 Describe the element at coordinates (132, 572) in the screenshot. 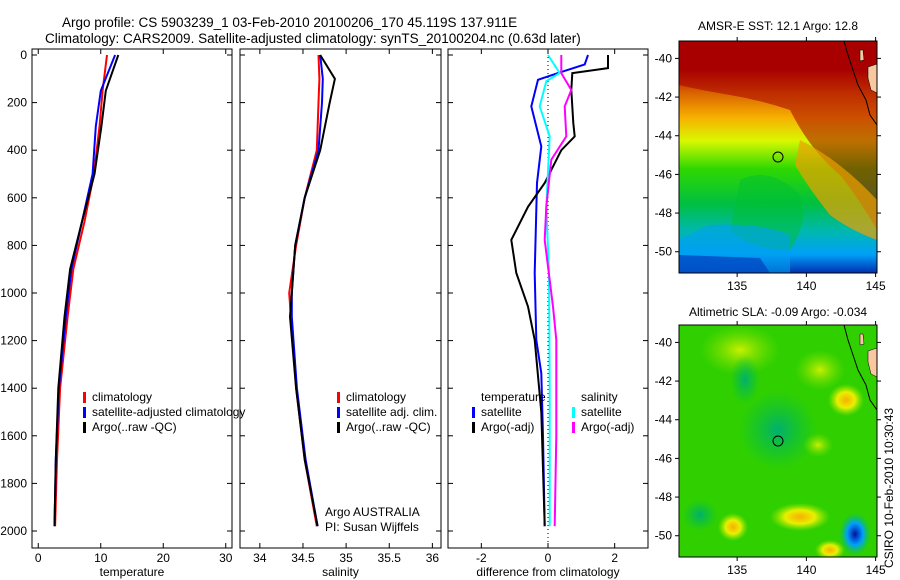

I see `x-axis-label: temperature` at that location.